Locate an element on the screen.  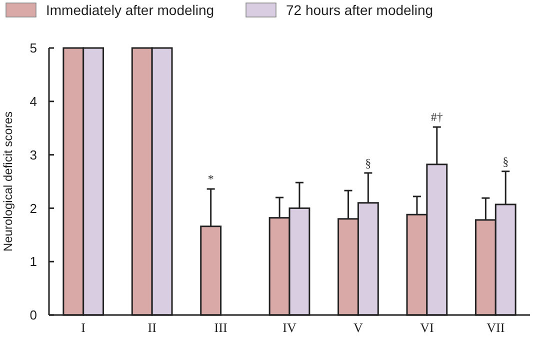
legend-label: 72 hours after modeling is located at coordinates (360, 10).